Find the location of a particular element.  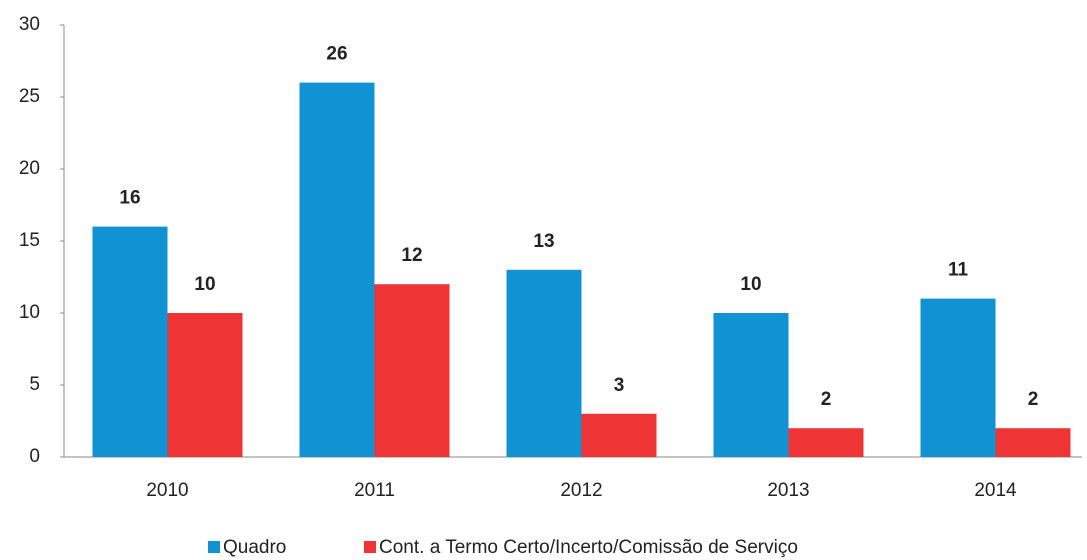

y-tick-label: 5 is located at coordinates (34, 384).